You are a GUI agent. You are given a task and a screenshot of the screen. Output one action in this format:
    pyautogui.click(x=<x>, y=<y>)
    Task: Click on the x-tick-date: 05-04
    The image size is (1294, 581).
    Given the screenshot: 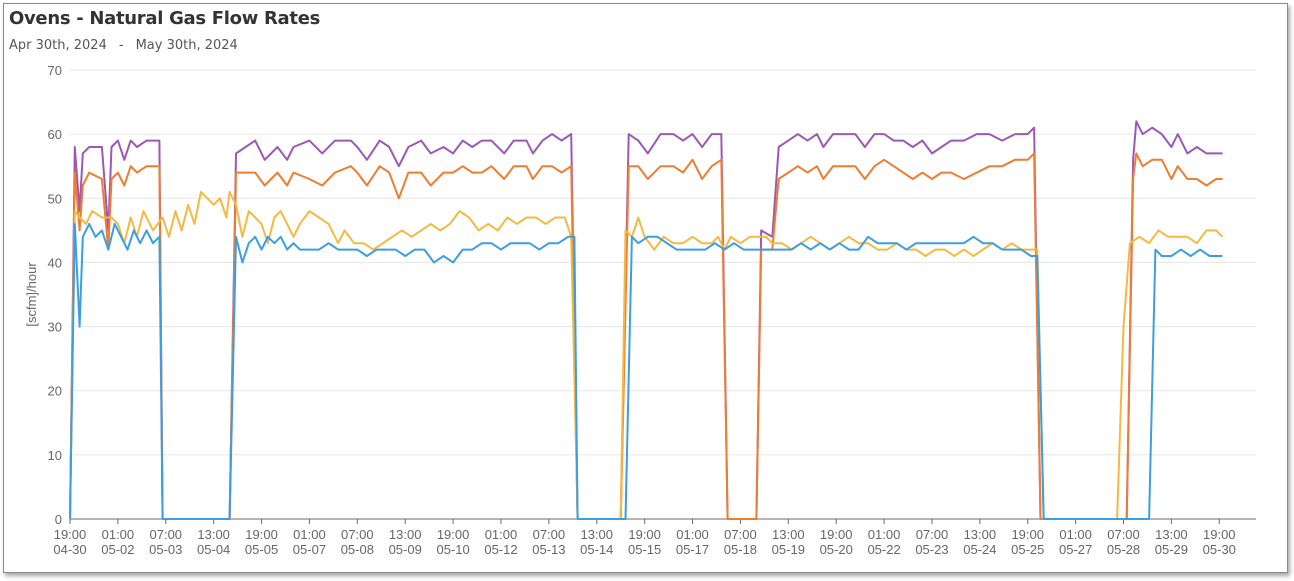 What is the action you would take?
    pyautogui.click(x=213, y=549)
    